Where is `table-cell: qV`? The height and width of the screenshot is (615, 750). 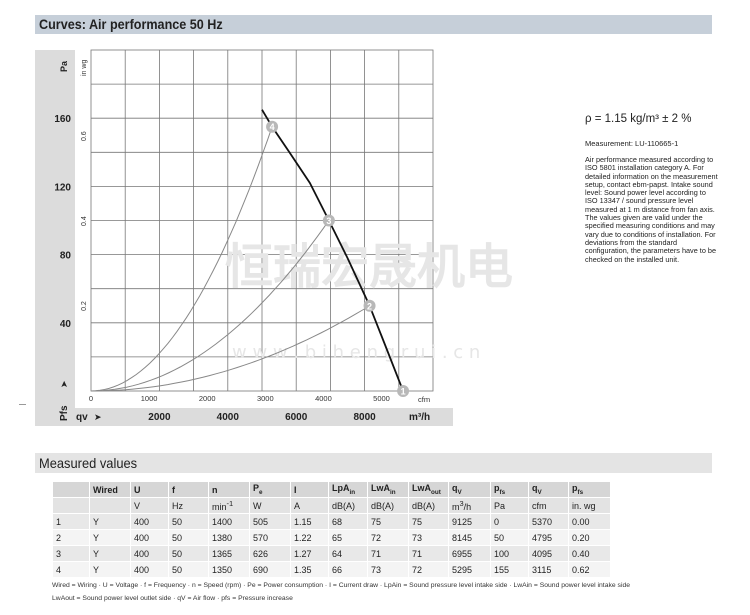 table-cell: qV is located at coordinates (469, 489).